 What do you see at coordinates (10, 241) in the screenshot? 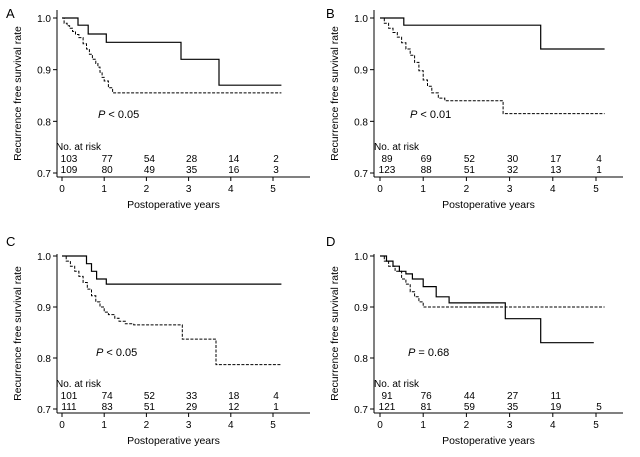
I see `panel-label: C` at bounding box center [10, 241].